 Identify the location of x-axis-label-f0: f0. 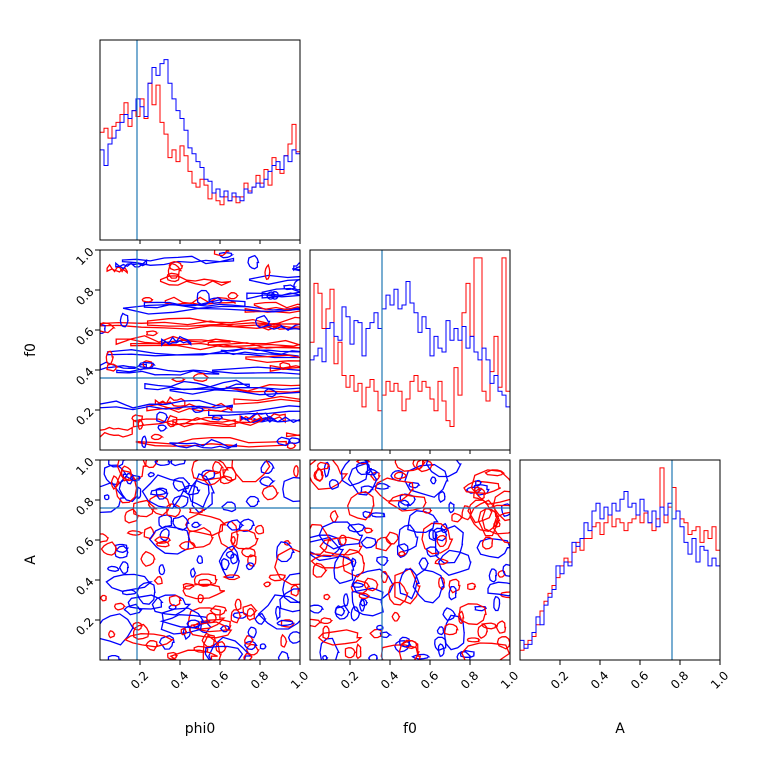
(410, 729).